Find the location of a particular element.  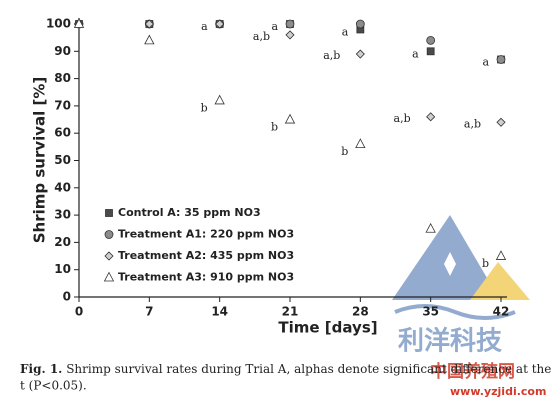

legend-label: Control A: 35 ppm NO3 is located at coordinates (189, 212).